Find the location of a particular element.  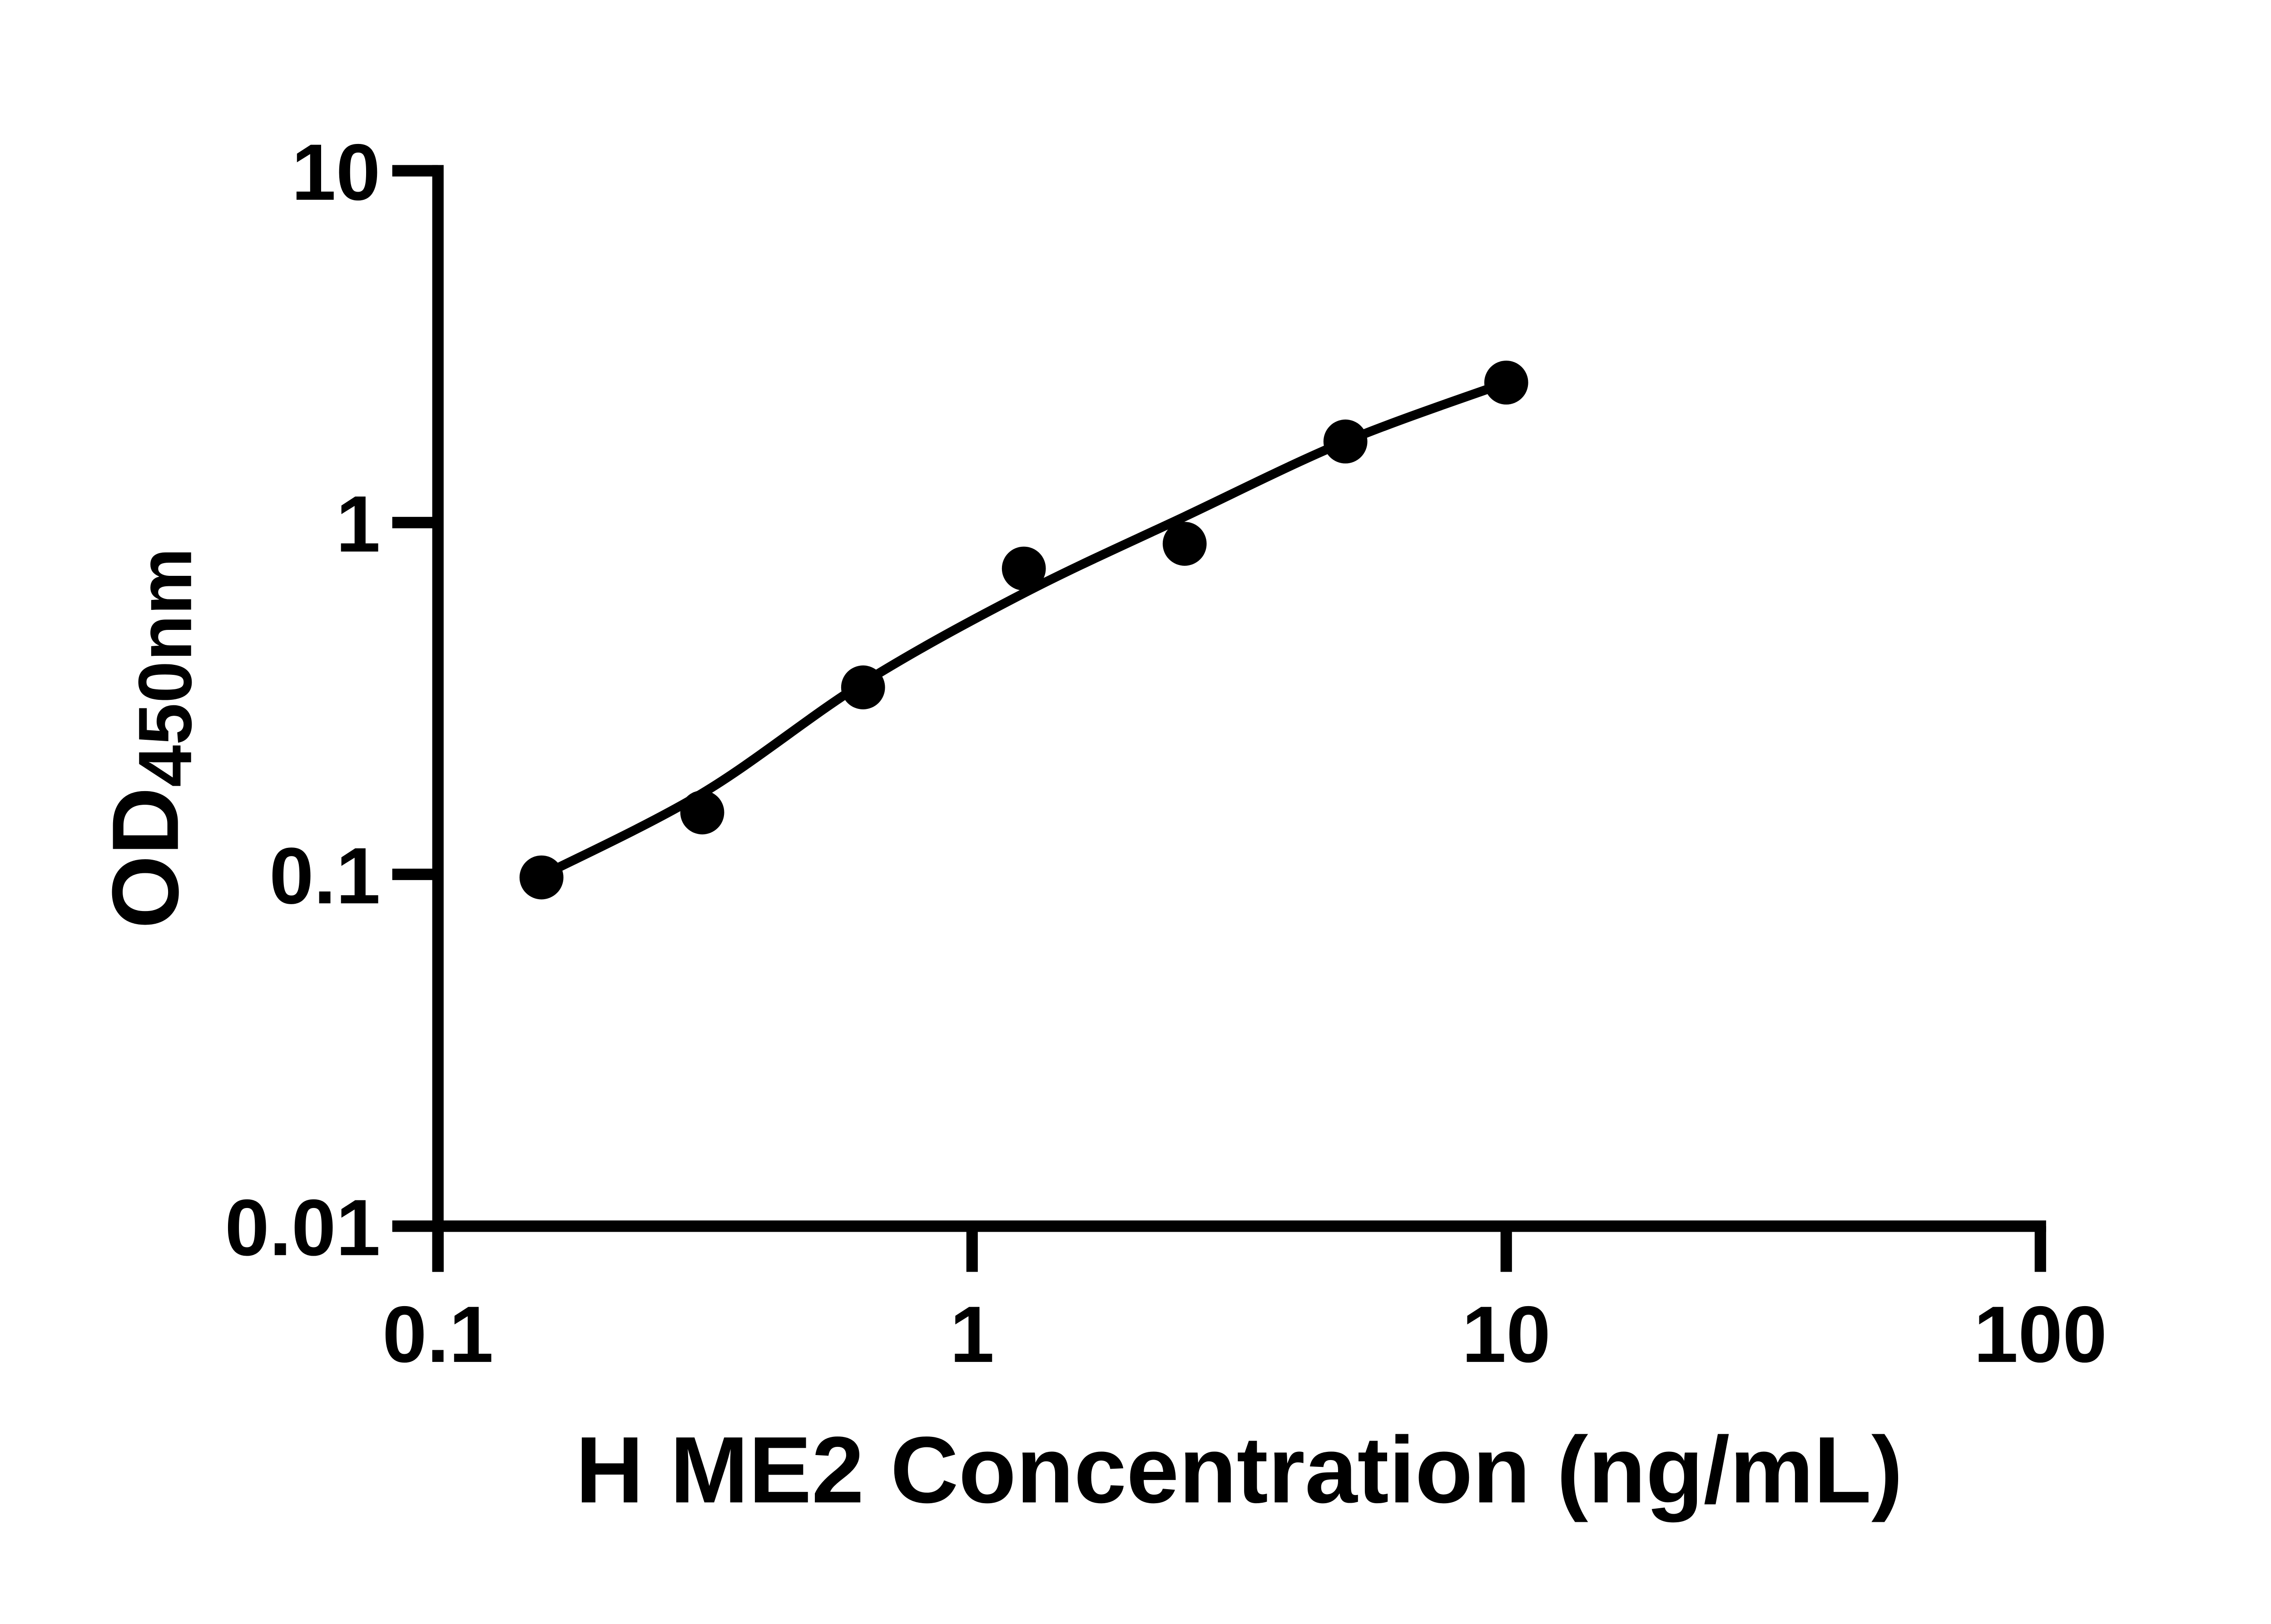

y-tick-labels: 10 1 0.1 0.01 is located at coordinates (303, 700).